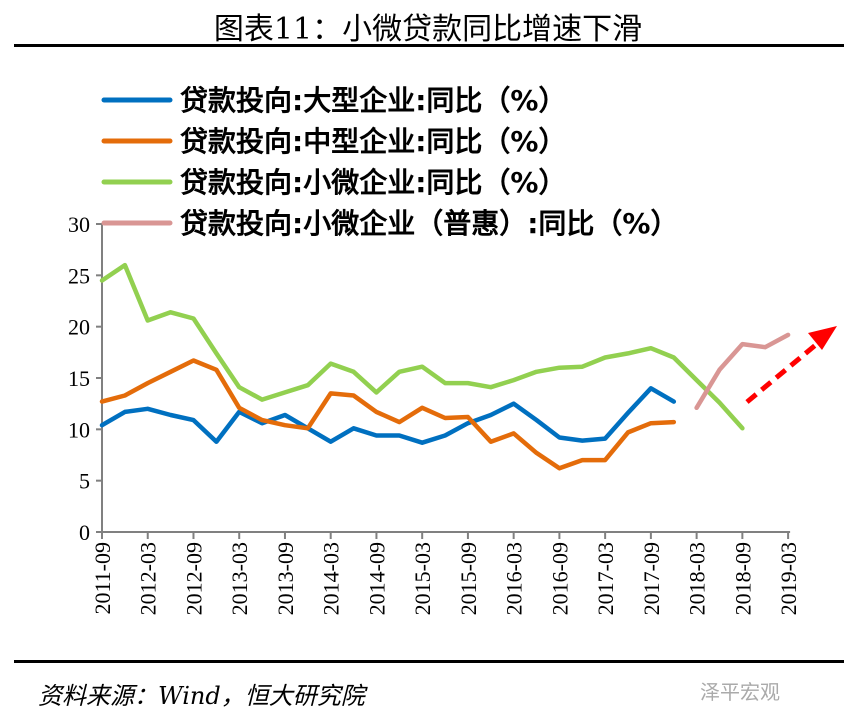 The width and height of the screenshot is (856, 724). Describe the element at coordinates (822, 338) in the screenshot. I see `trend-arrow-head` at that location.